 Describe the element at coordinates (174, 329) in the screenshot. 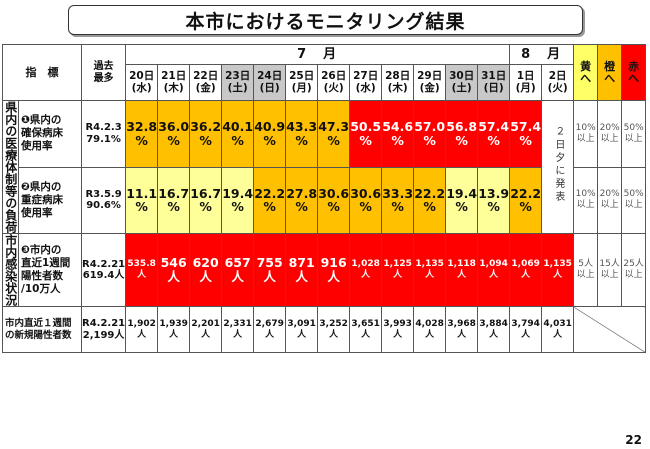

I see `value-cell: 1,939 人` at that location.